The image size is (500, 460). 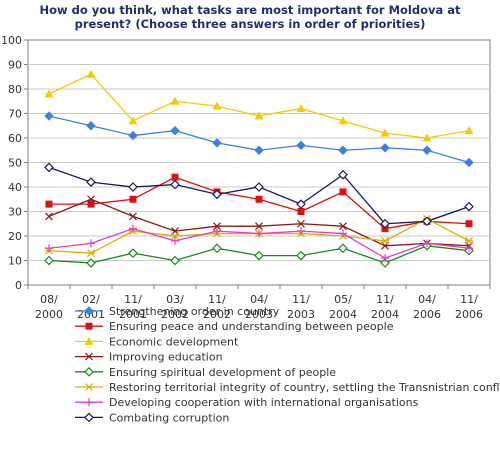 What do you see at coordinates (222, 372) in the screenshot?
I see `legend-label: Ensuring spiritual development of people` at bounding box center [222, 372].